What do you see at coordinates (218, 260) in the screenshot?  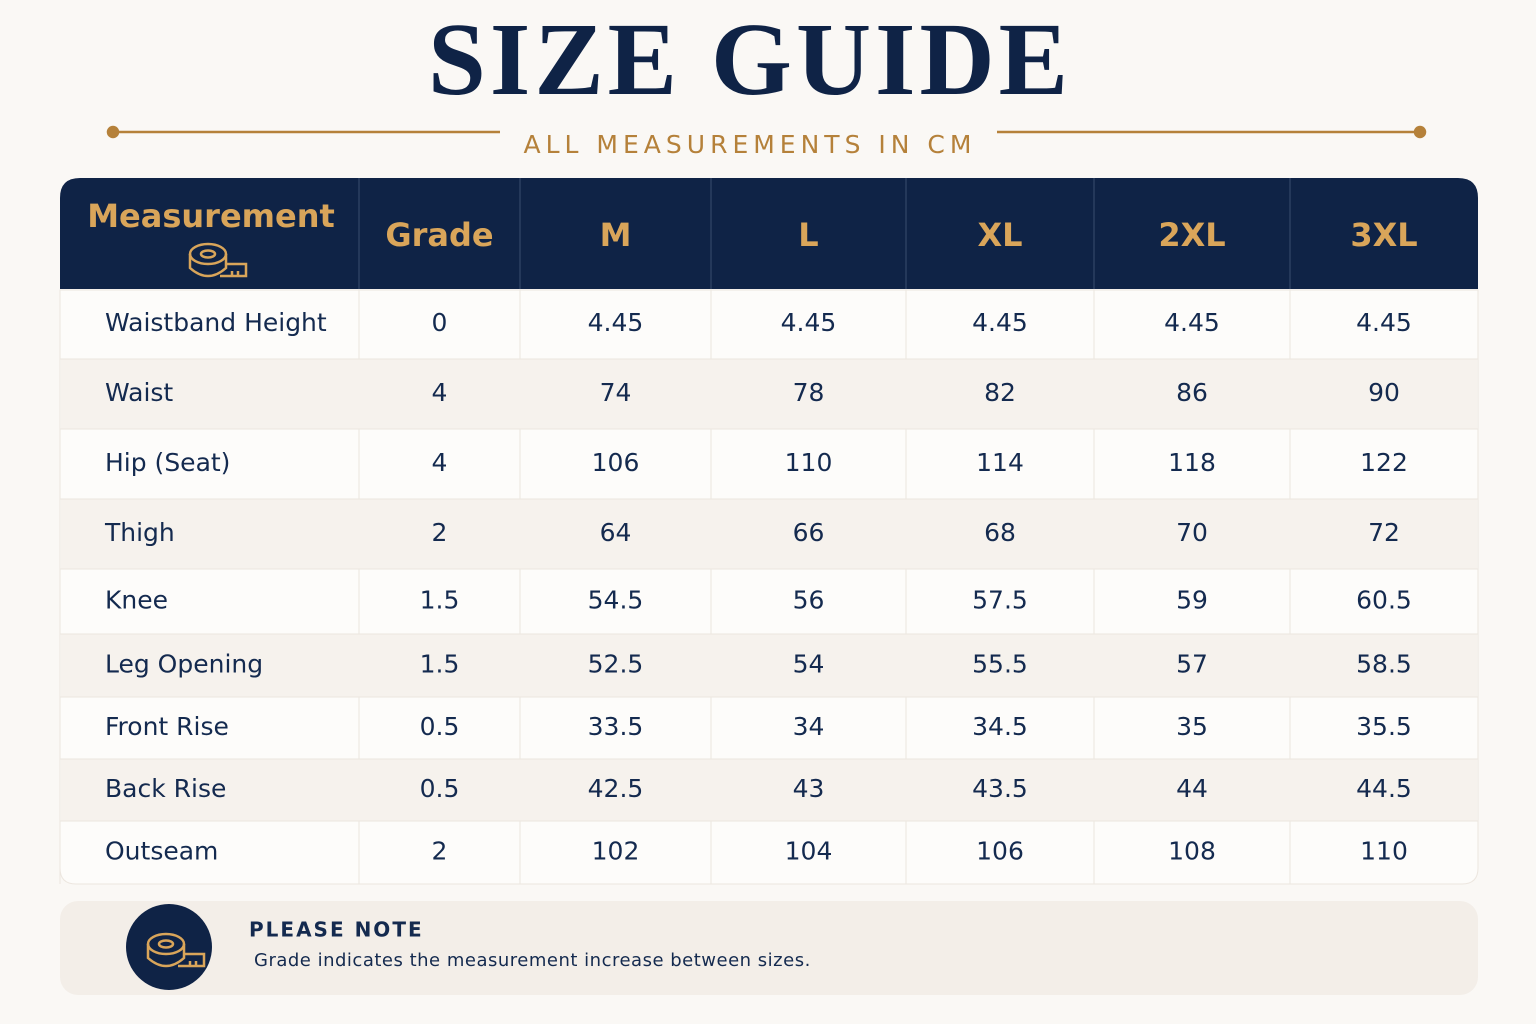 I see `tape-icon` at bounding box center [218, 260].